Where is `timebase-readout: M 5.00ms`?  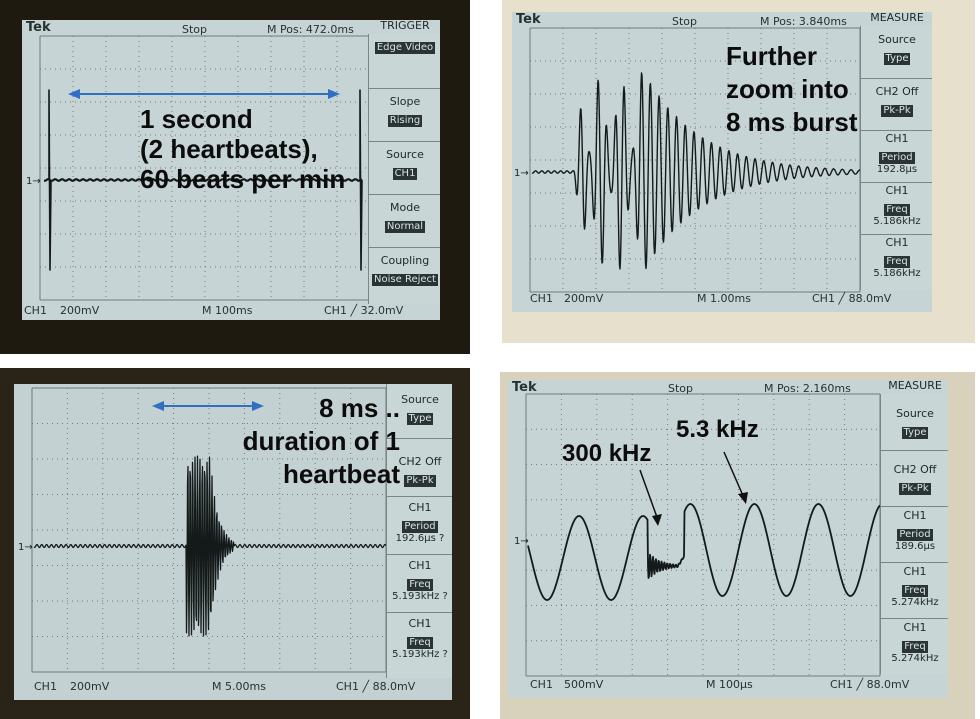
timebase-readout: M 5.00ms is located at coordinates (239, 686).